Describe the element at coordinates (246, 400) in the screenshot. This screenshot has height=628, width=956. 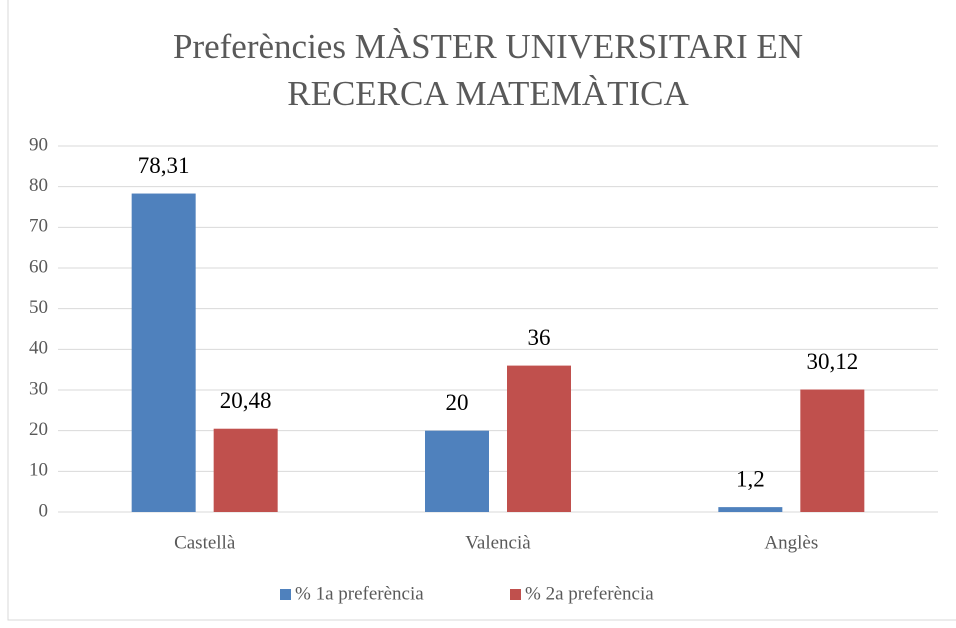
I see `data-label: 20,48` at that location.